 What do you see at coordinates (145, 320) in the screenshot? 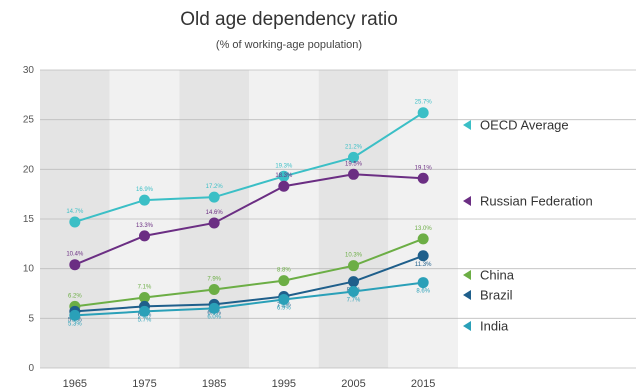
I see `data-label: 5.7%` at bounding box center [145, 320].